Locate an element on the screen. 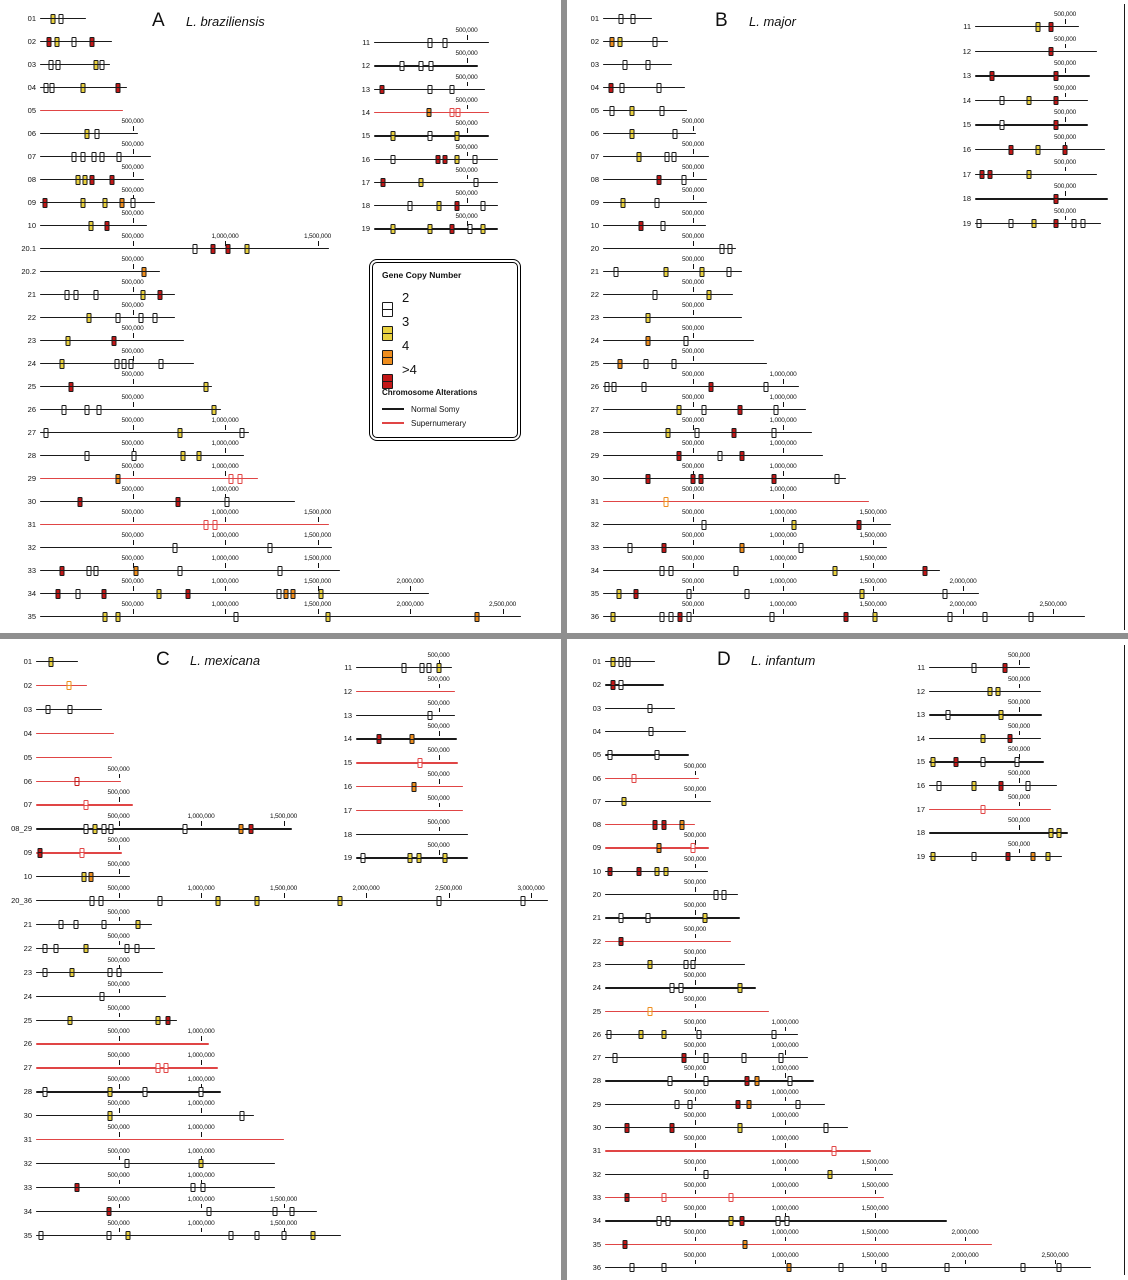 Image resolution: width=1128 pixels, height=1280 pixels. panel-species-d: L. infantum is located at coordinates (783, 660).